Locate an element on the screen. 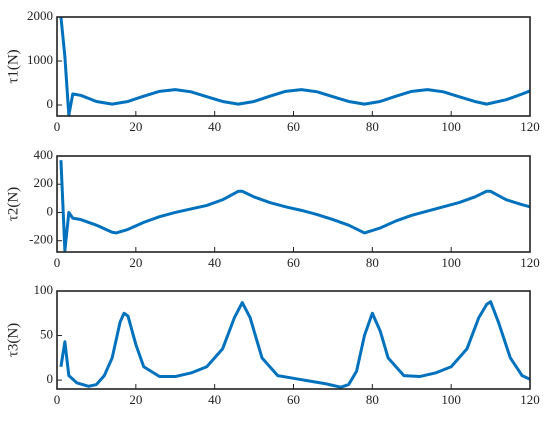  y-tick-label: 200 is located at coordinates (44, 182).